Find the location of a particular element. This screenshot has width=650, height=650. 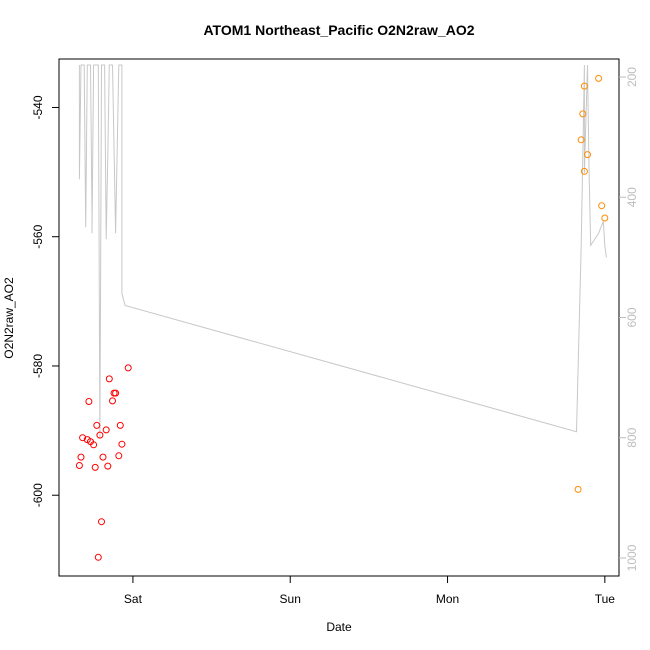

x-axis: Sat Sun Mon Tue is located at coordinates (370, 590).